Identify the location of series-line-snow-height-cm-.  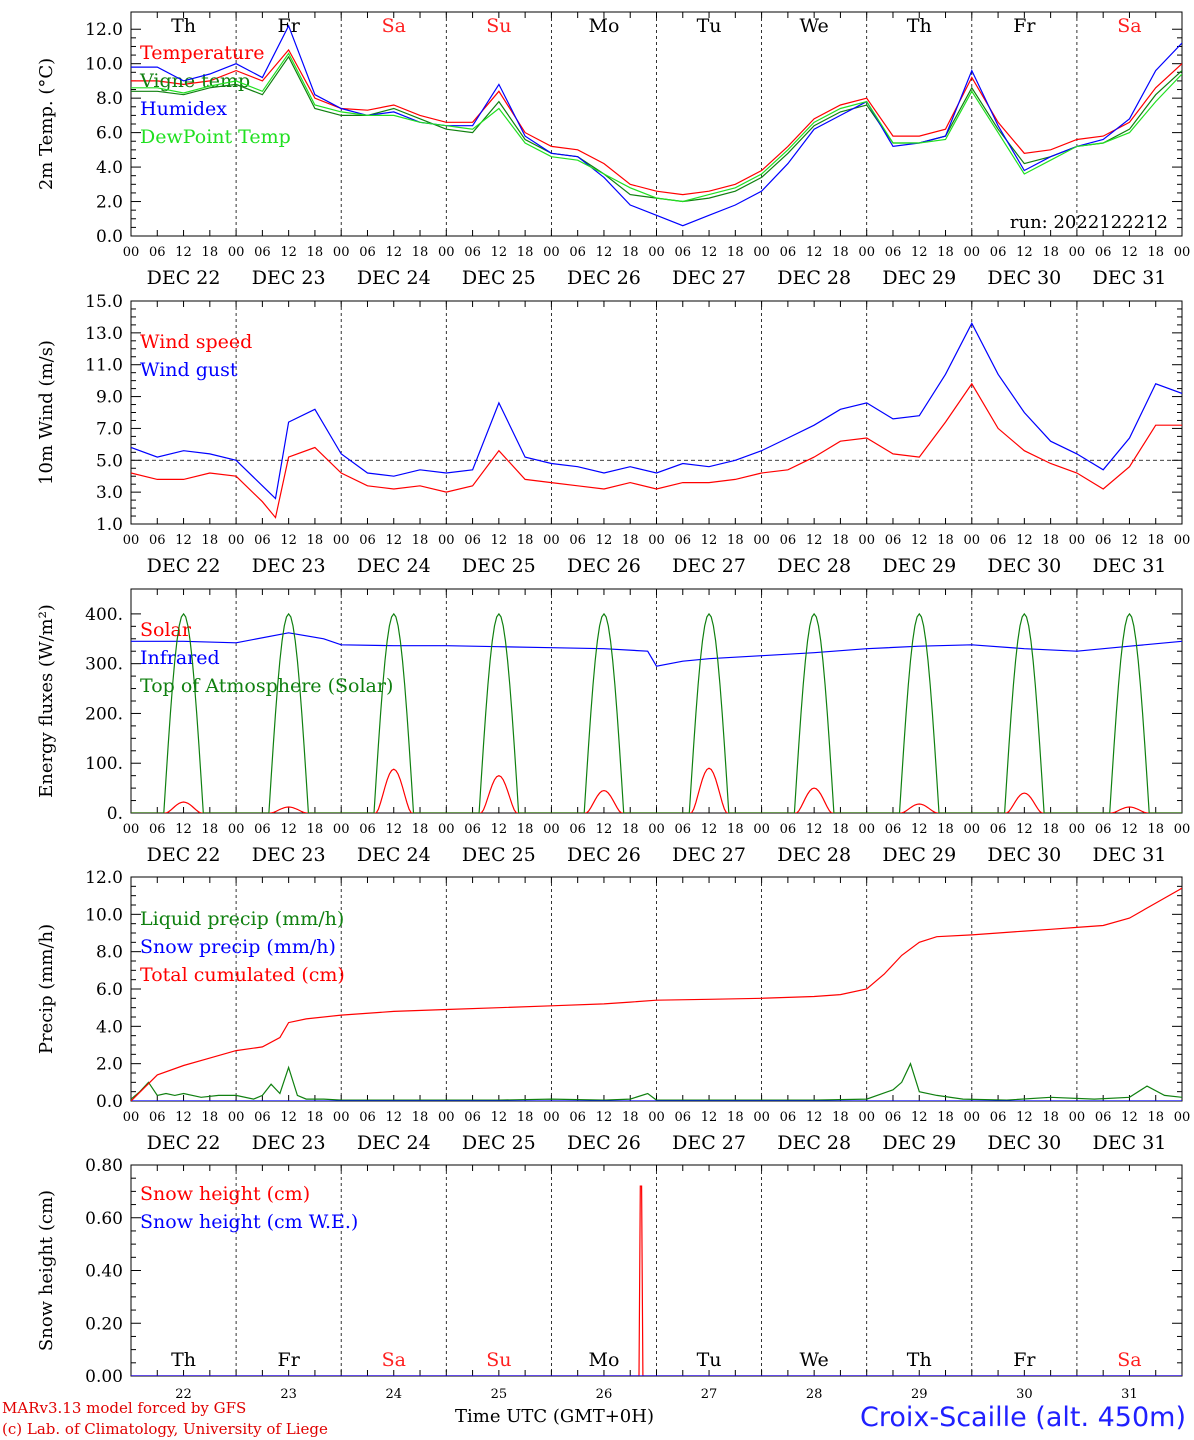
(656, 1280).